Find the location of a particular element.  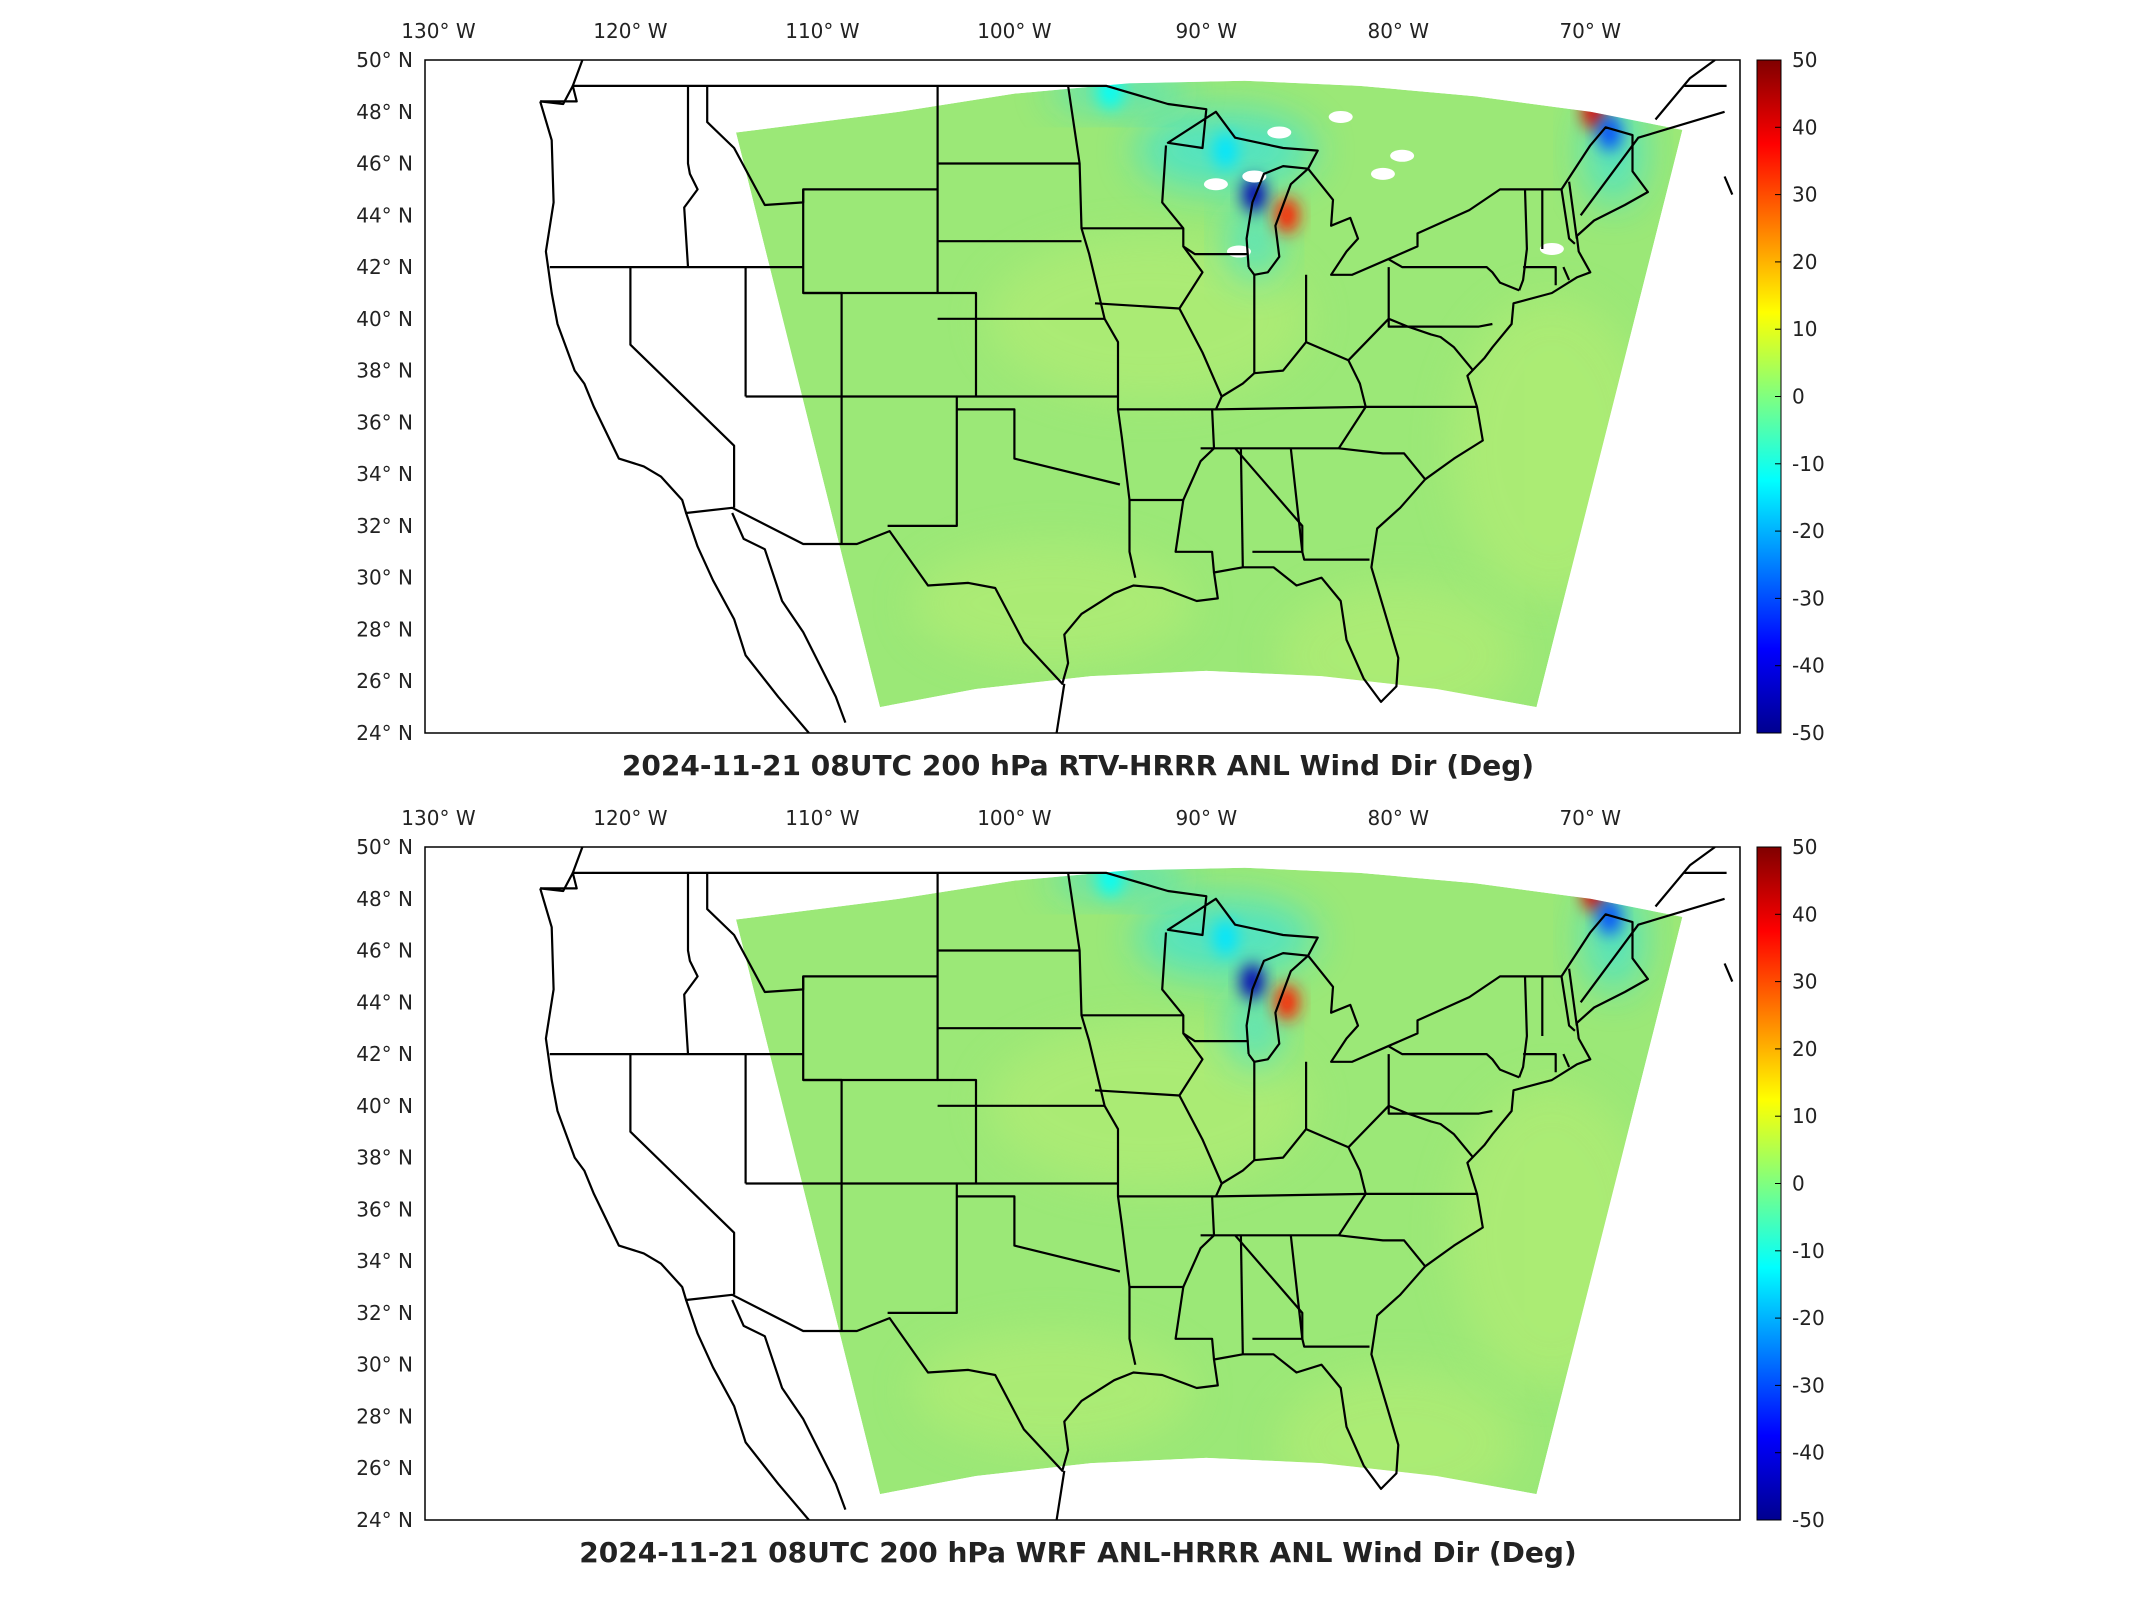

colorbar-tick-label: 40 is located at coordinates (1804, 127).